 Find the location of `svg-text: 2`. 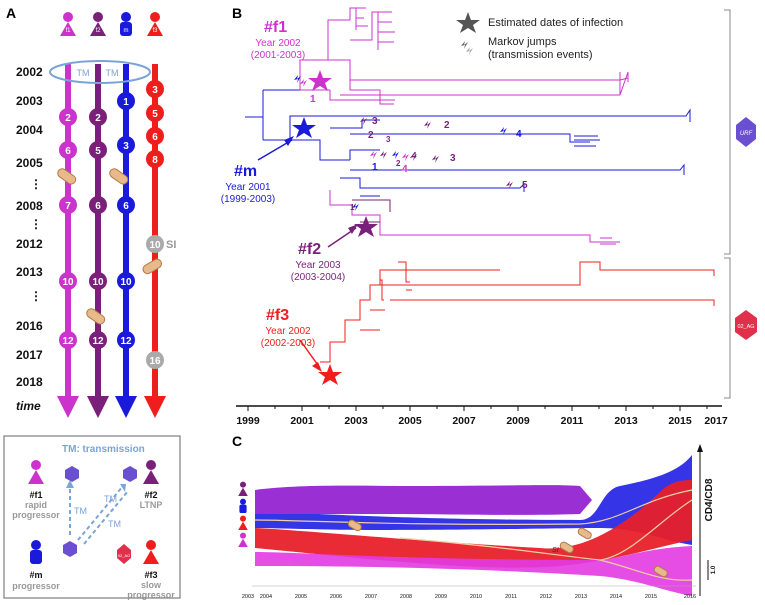

svg-text: 2 is located at coordinates (371, 135).